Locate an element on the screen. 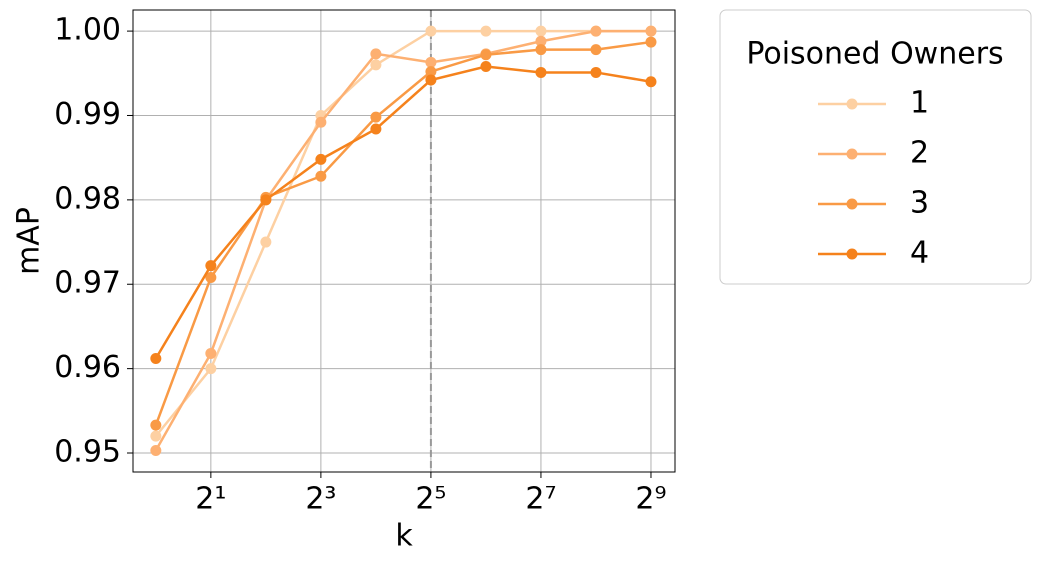  x-axis-label: k is located at coordinates (404, 536).